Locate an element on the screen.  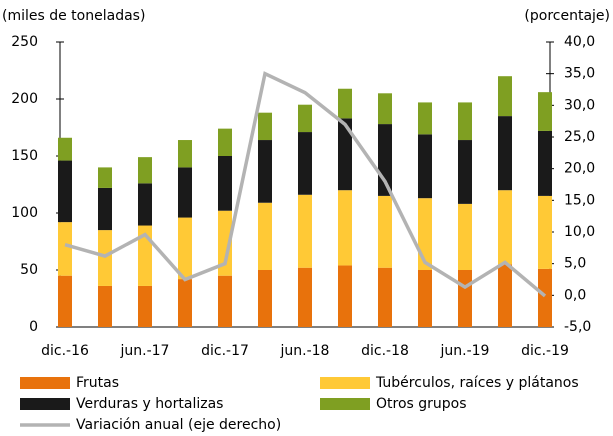
x-tick-label: dic.-18 is located at coordinates (385, 351).